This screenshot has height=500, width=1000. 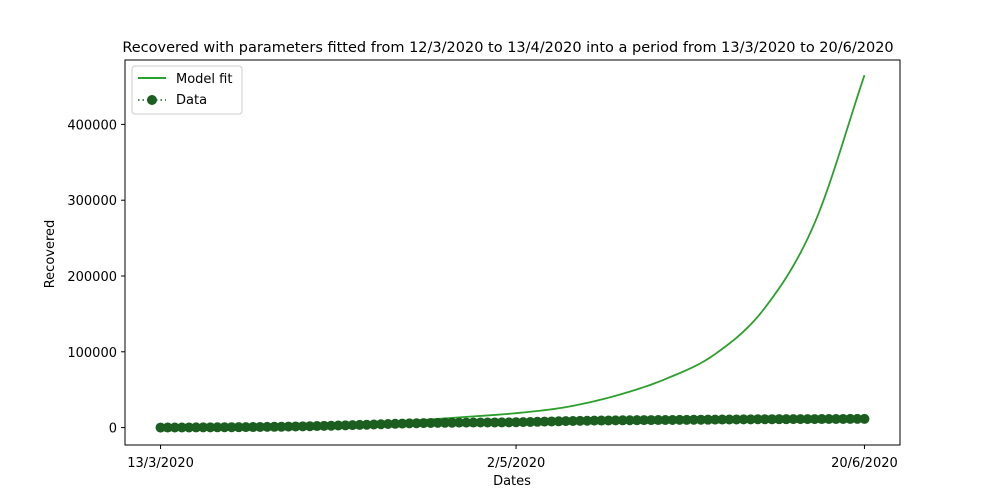 I want to click on x-tick-label: 20/6/2020, so click(x=864, y=463).